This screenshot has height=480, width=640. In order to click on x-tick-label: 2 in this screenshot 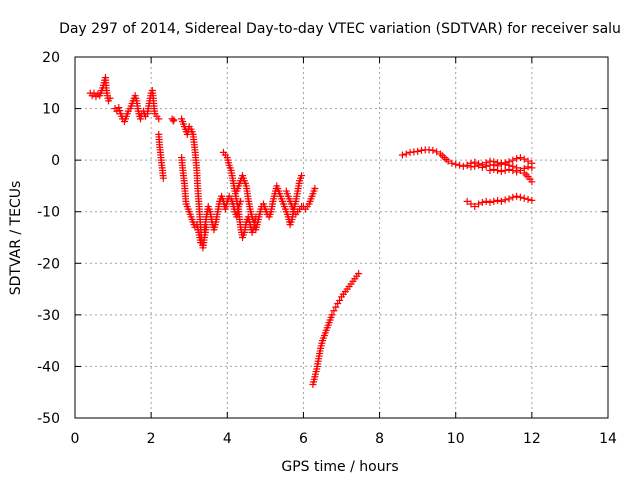, I will do `click(151, 439)`.